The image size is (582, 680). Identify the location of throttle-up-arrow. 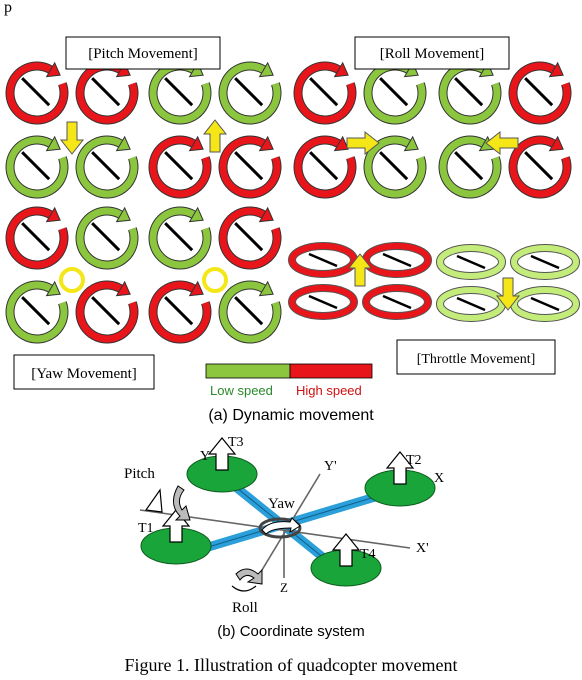
(360, 270).